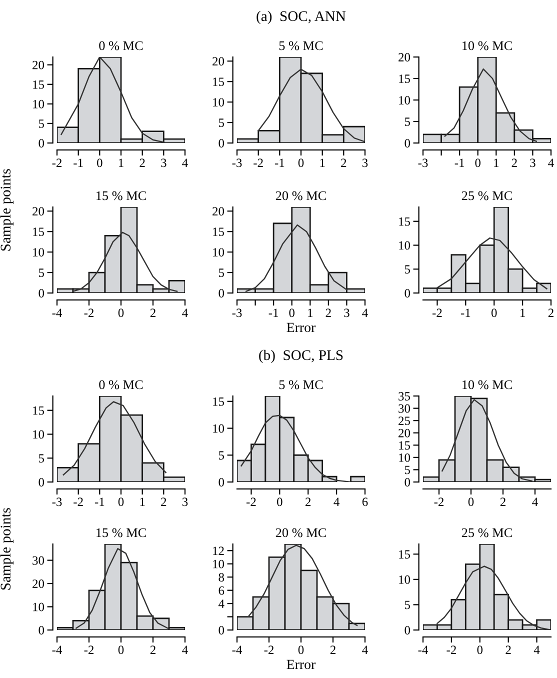  What do you see at coordinates (301, 45) in the screenshot?
I see `chart-title: 5 % MC` at bounding box center [301, 45].